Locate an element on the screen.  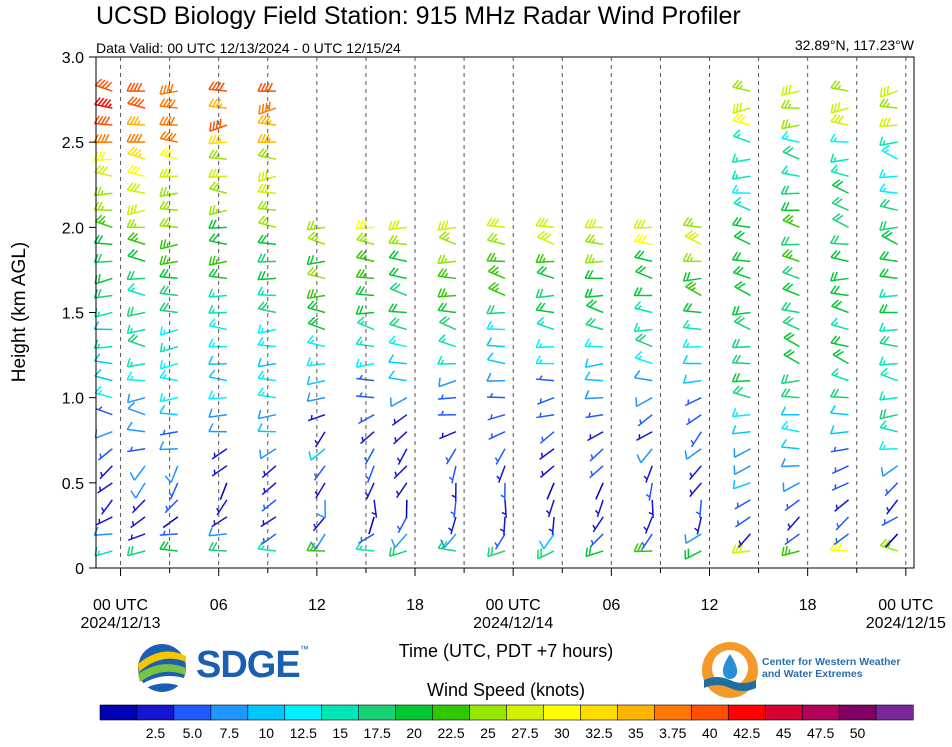
x-tick-label: 12 is located at coordinates (317, 605).